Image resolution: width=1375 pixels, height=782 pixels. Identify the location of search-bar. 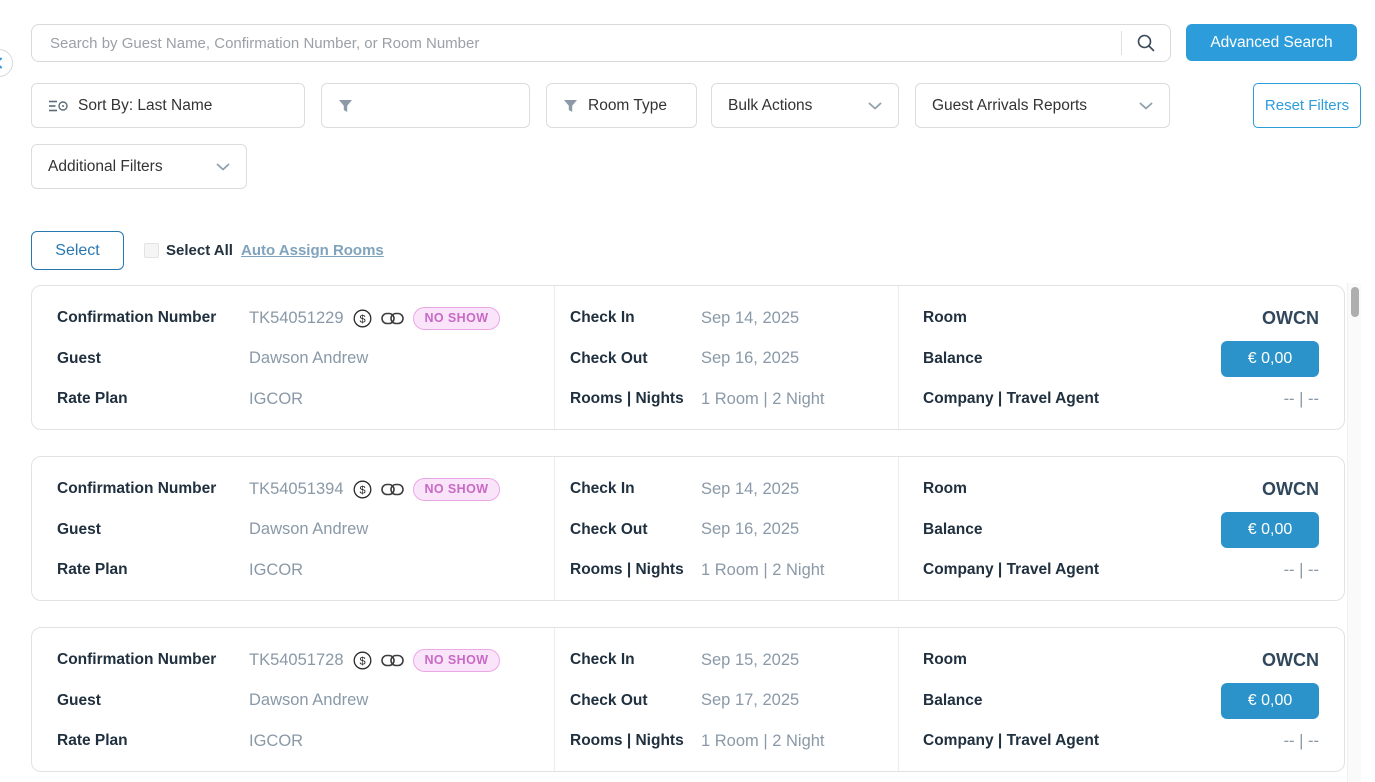
(601, 43).